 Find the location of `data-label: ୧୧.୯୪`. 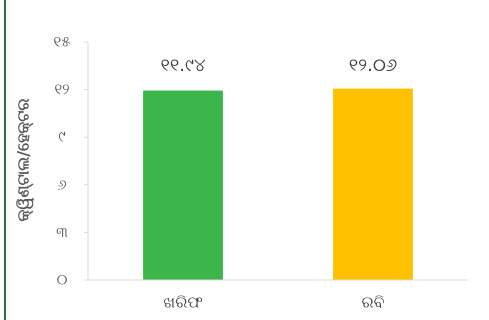

data-label: ୧୧.୯୪ is located at coordinates (183, 65).